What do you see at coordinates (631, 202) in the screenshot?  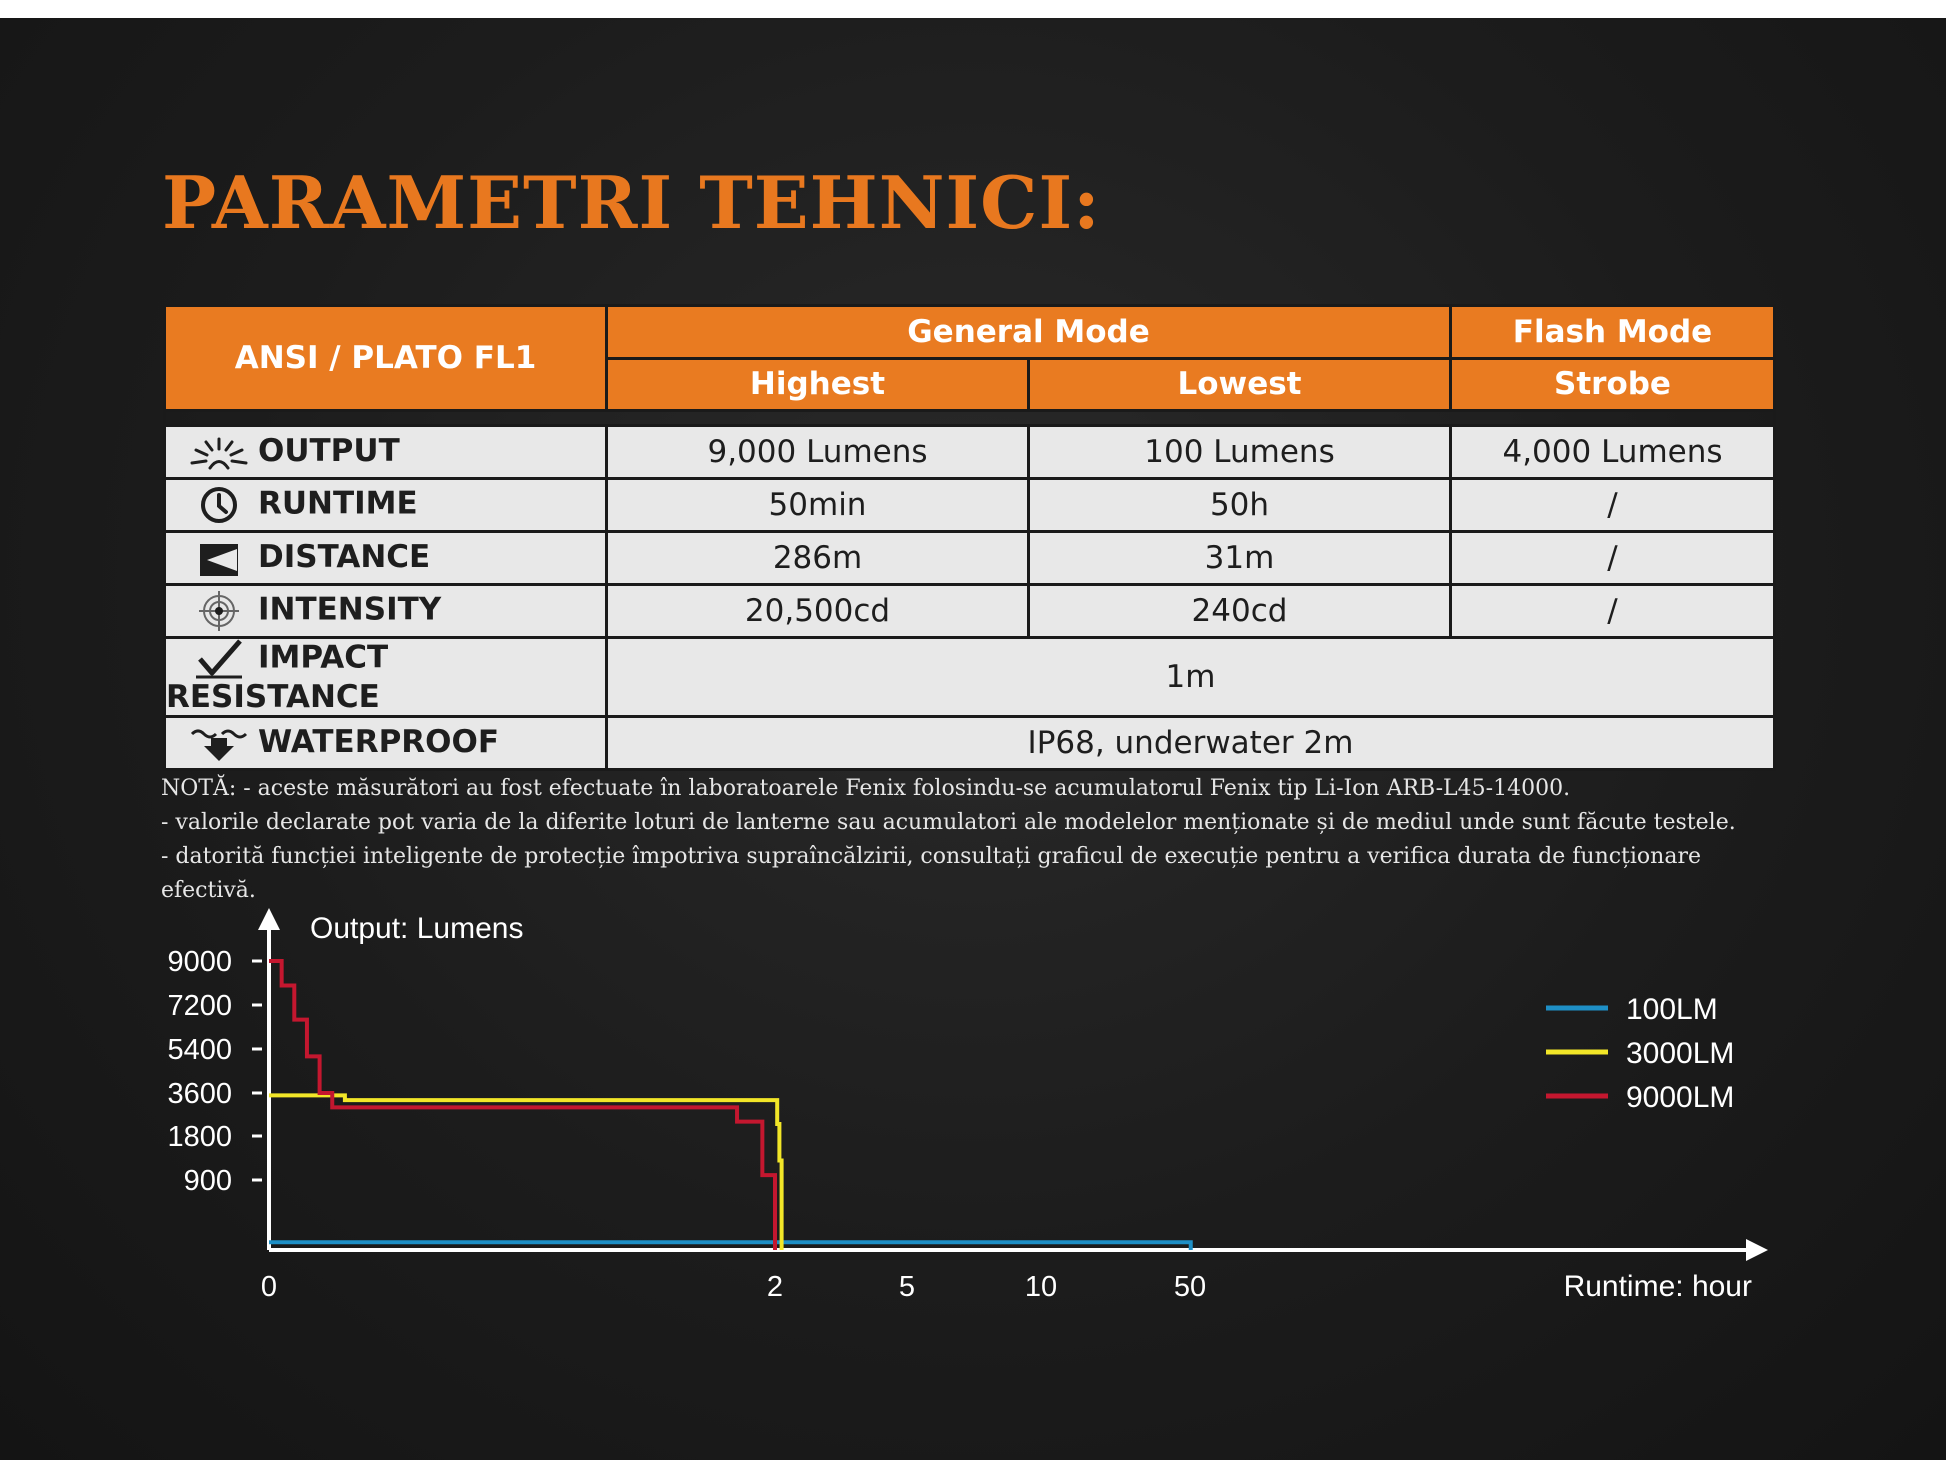 I see `page-title: PARAMETRI TEHNICI:` at bounding box center [631, 202].